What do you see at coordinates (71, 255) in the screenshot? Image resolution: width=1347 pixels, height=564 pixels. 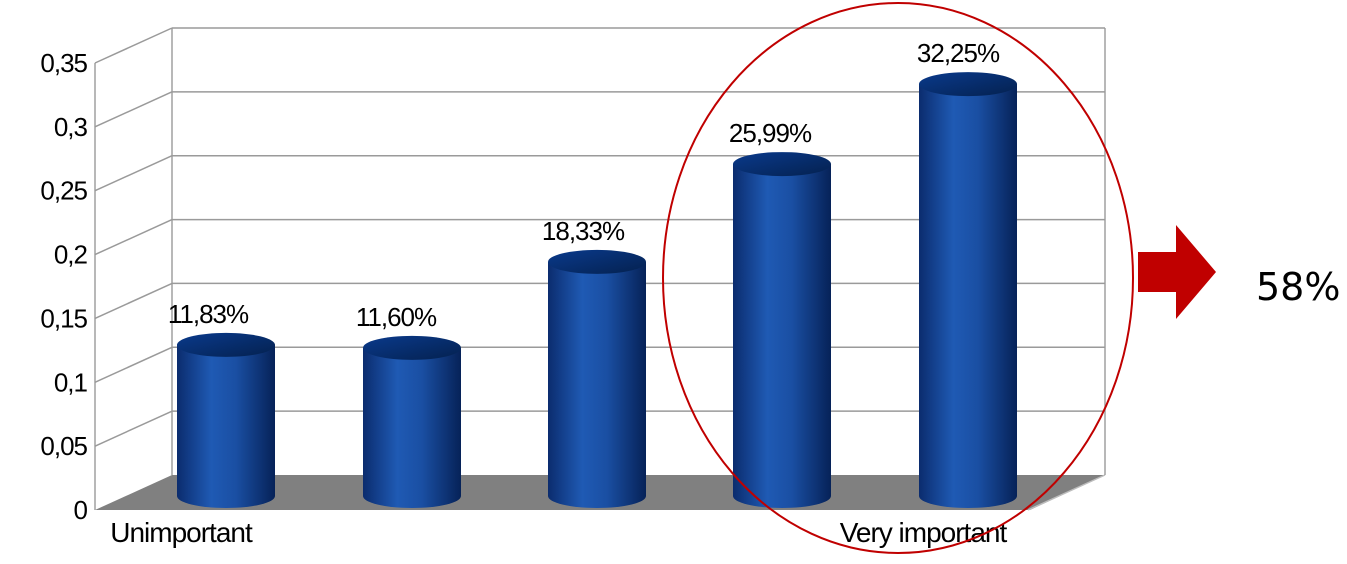 I see `y-tick-label: 0,2` at bounding box center [71, 255].